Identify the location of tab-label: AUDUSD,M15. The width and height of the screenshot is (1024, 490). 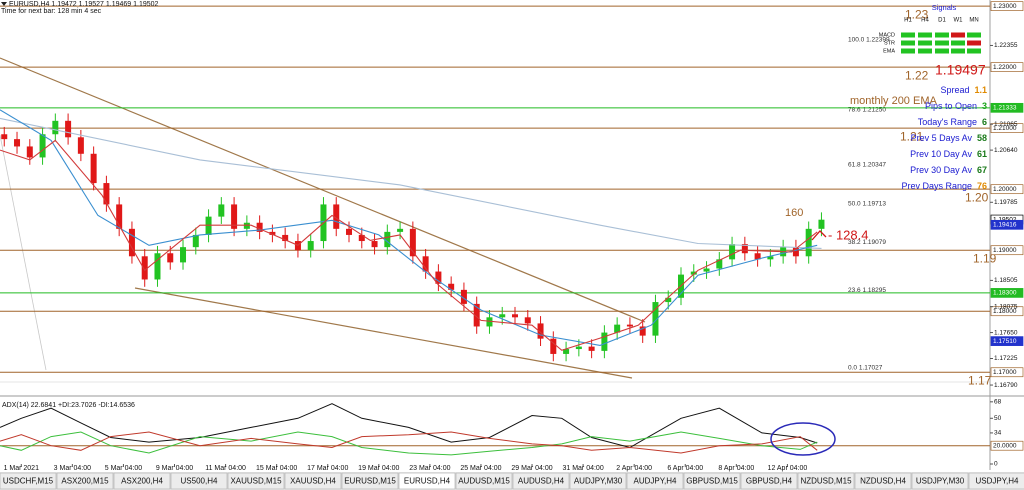
(484, 481).